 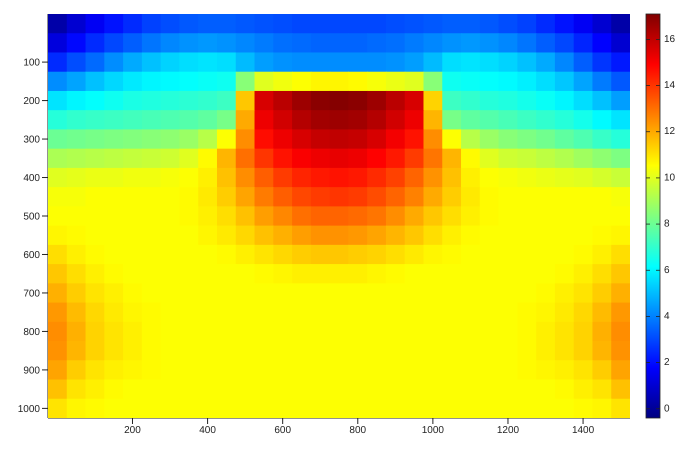 What do you see at coordinates (667, 408) in the screenshot?
I see `color-bar-label: 0` at bounding box center [667, 408].